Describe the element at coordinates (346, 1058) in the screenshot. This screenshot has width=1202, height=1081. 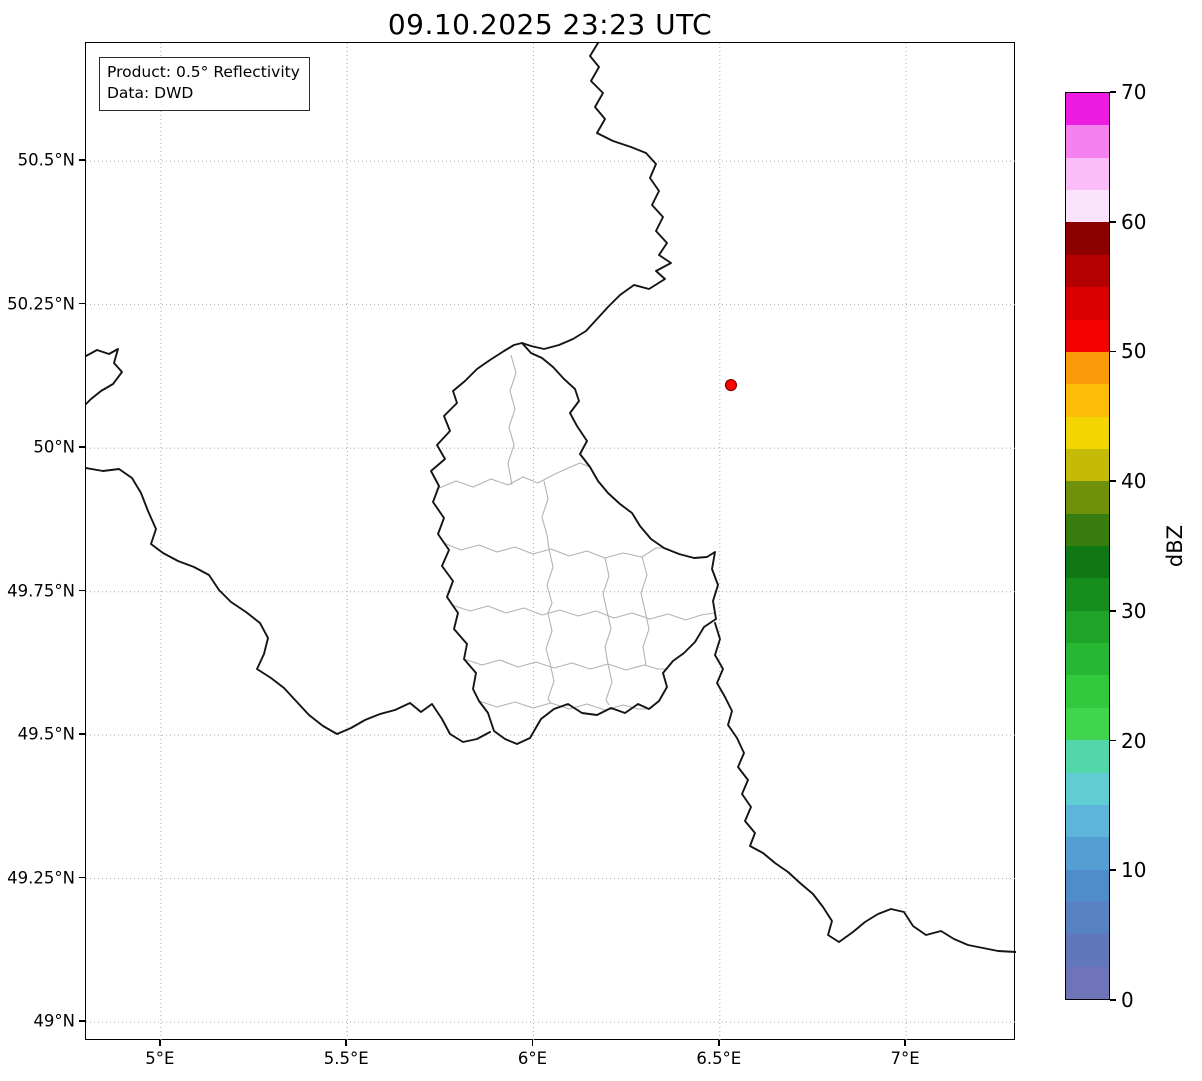
I see `x-tick-label: 5.5°E` at that location.